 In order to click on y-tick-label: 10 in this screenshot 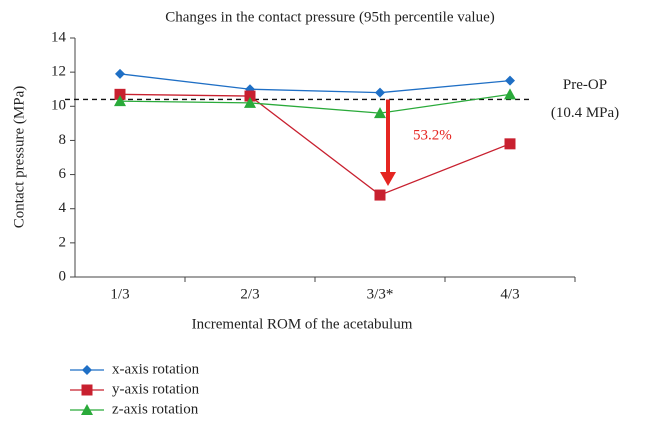, I will do `click(58, 106)`.